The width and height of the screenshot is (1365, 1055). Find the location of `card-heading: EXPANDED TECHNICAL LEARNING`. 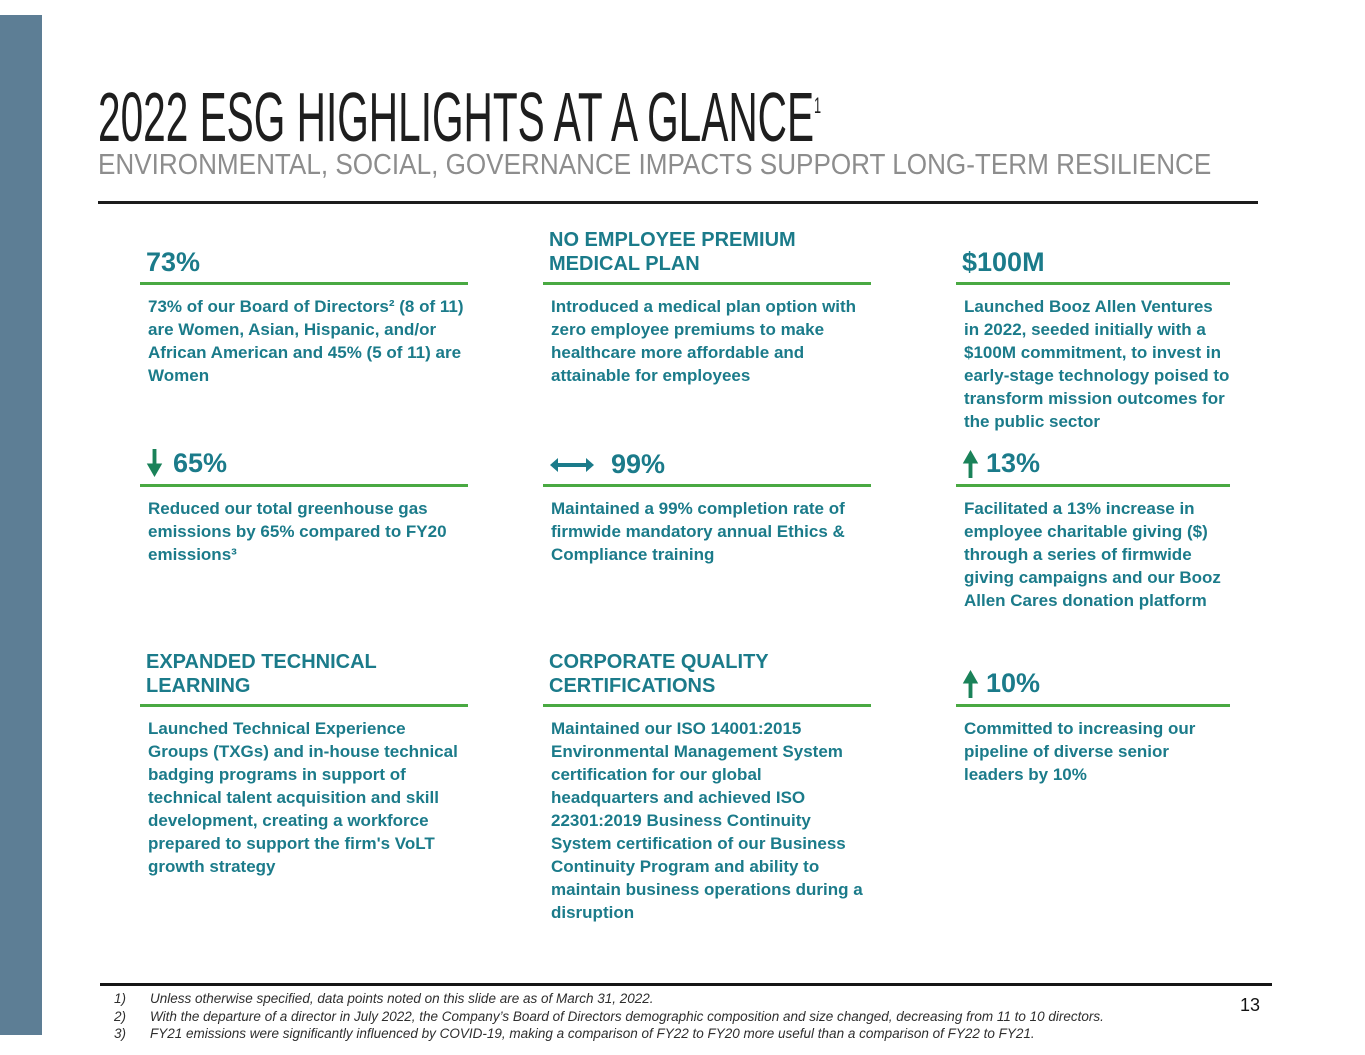

card-heading: EXPANDED TECHNICAL LEARNING is located at coordinates (261, 674).